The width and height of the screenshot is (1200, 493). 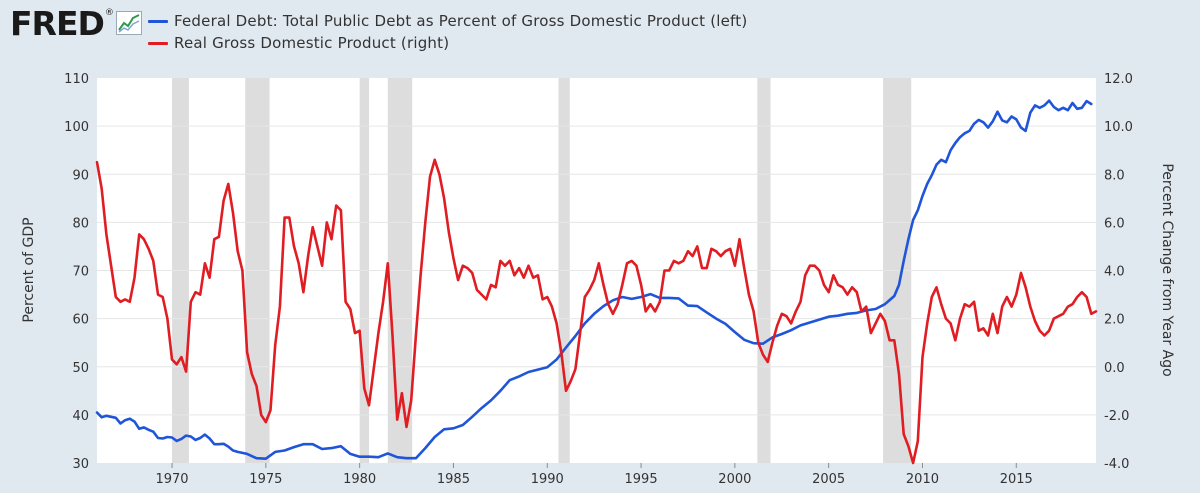 I want to click on right-tick-label: 0.0, so click(x=1114, y=368).